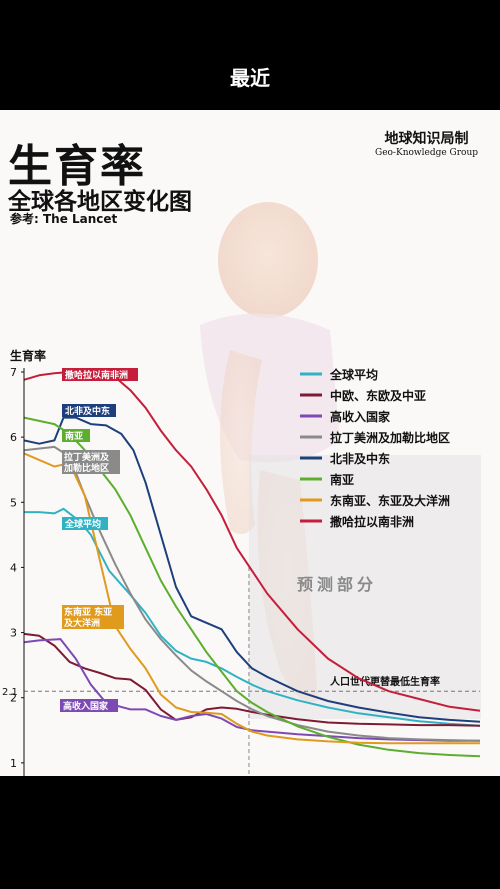  I want to click on replacement-level-tick: 2.1, so click(10, 692).